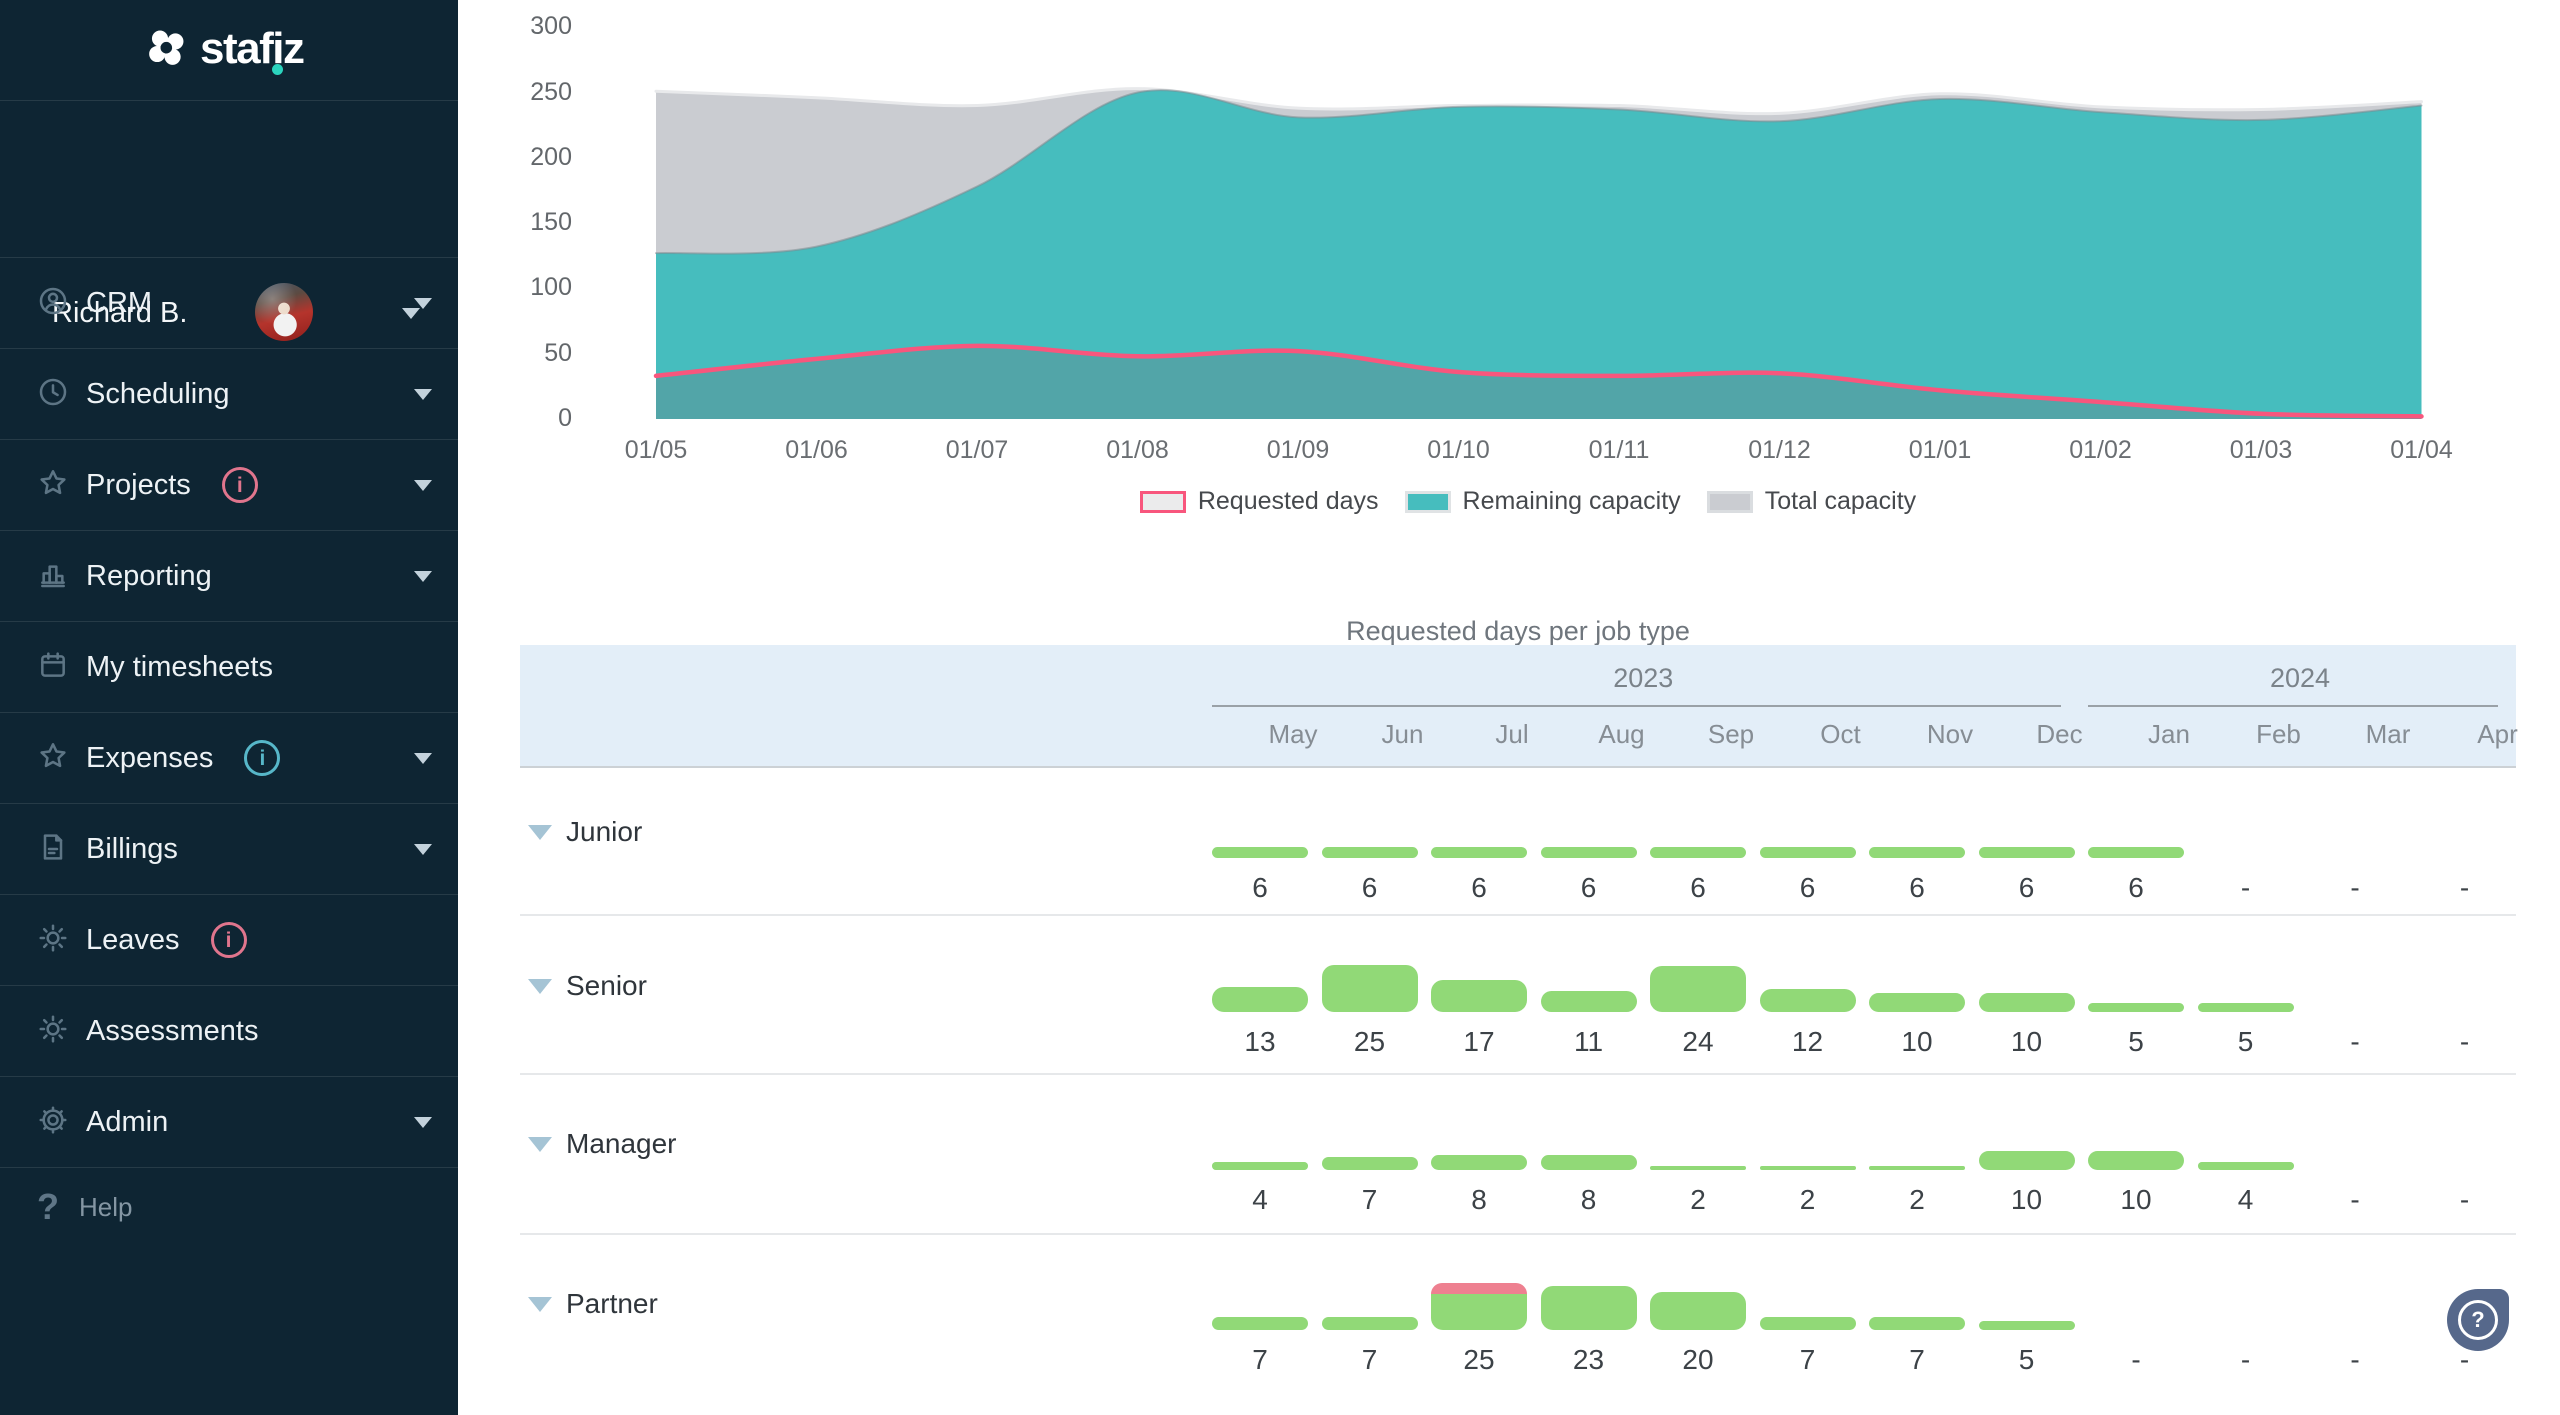 Image resolution: width=2560 pixels, height=1415 pixels. What do you see at coordinates (133, 939) in the screenshot?
I see `sidebar-item-label: Leaves` at bounding box center [133, 939].